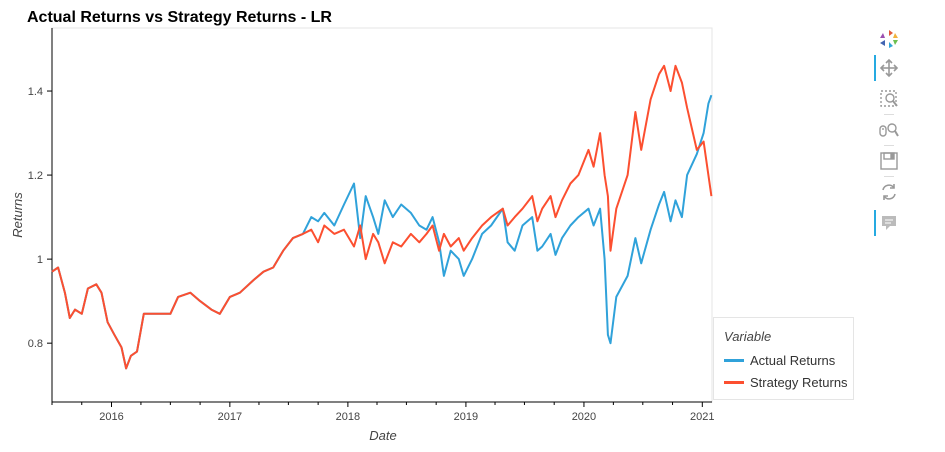  What do you see at coordinates (793, 360) in the screenshot?
I see `legend-label-actual-returns: Actual Returns` at bounding box center [793, 360].